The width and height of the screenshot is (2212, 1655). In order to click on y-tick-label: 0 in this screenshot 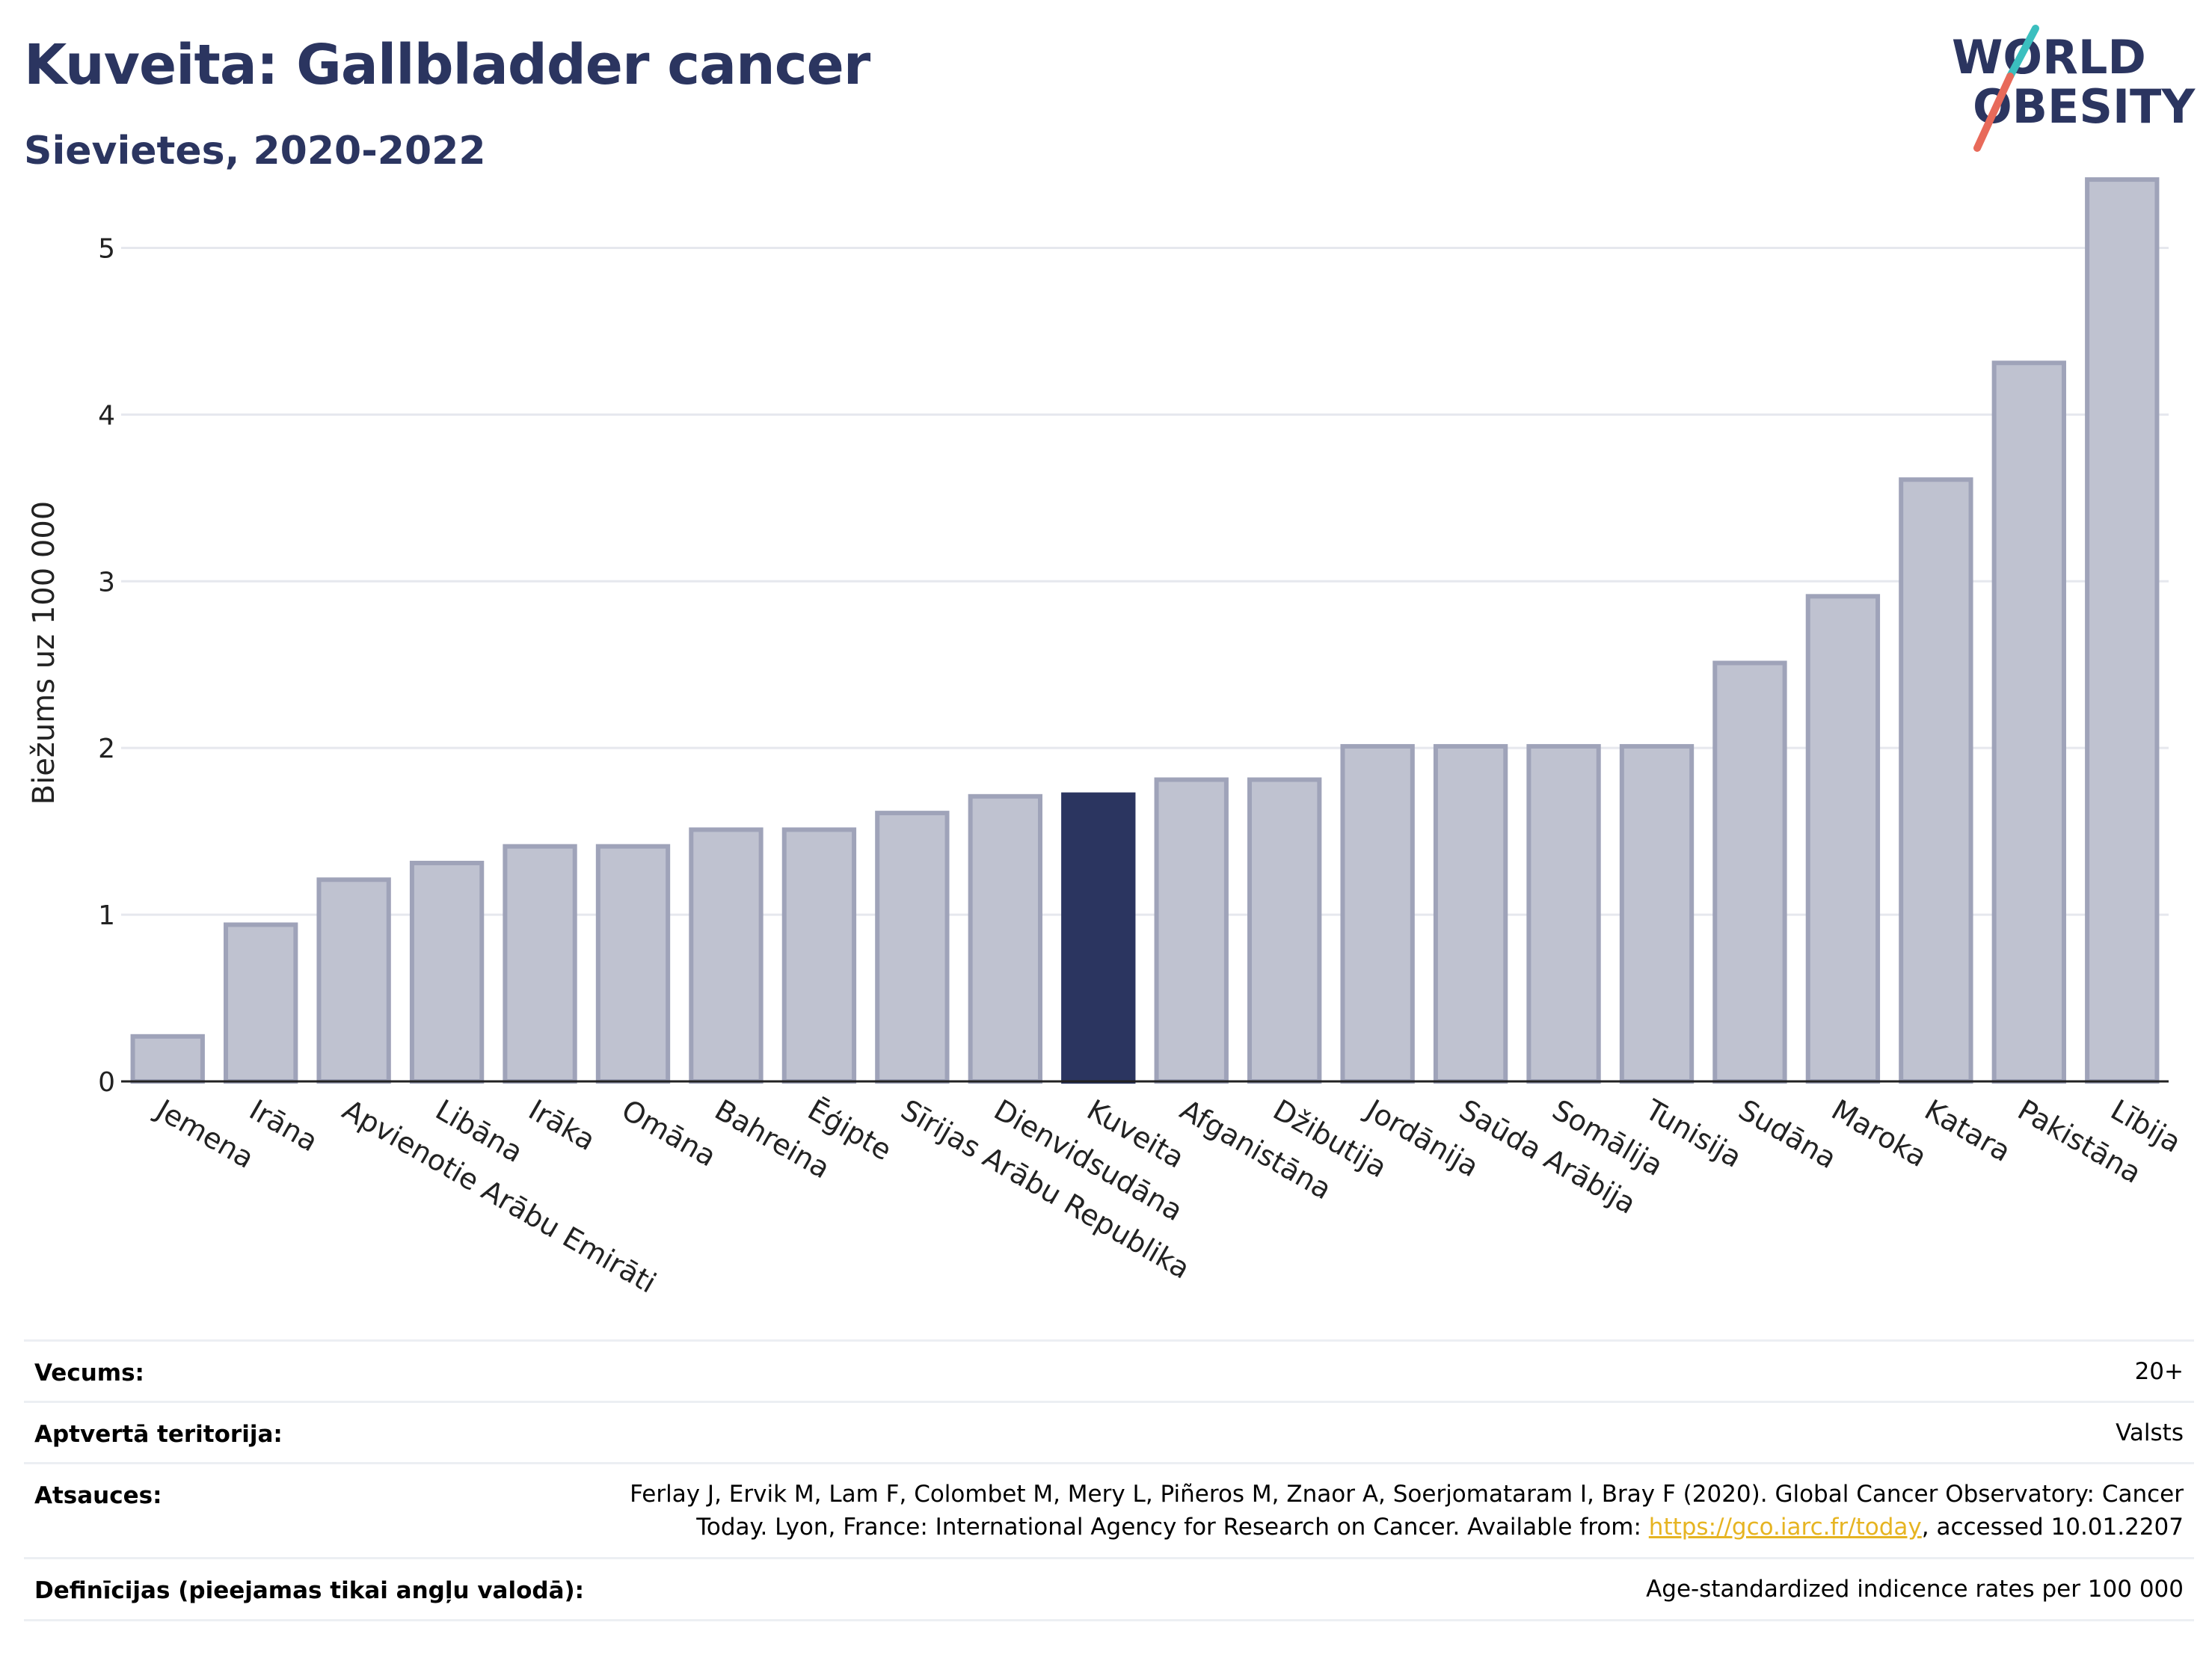, I will do `click(106, 1082)`.